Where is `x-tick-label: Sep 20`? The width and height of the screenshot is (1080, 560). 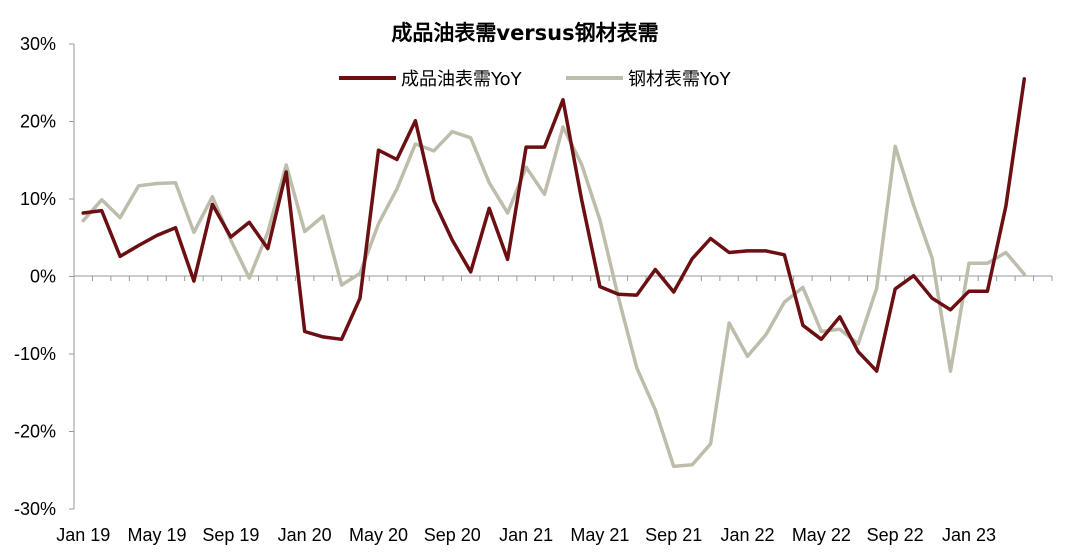 x-tick-label: Sep 20 is located at coordinates (452, 535).